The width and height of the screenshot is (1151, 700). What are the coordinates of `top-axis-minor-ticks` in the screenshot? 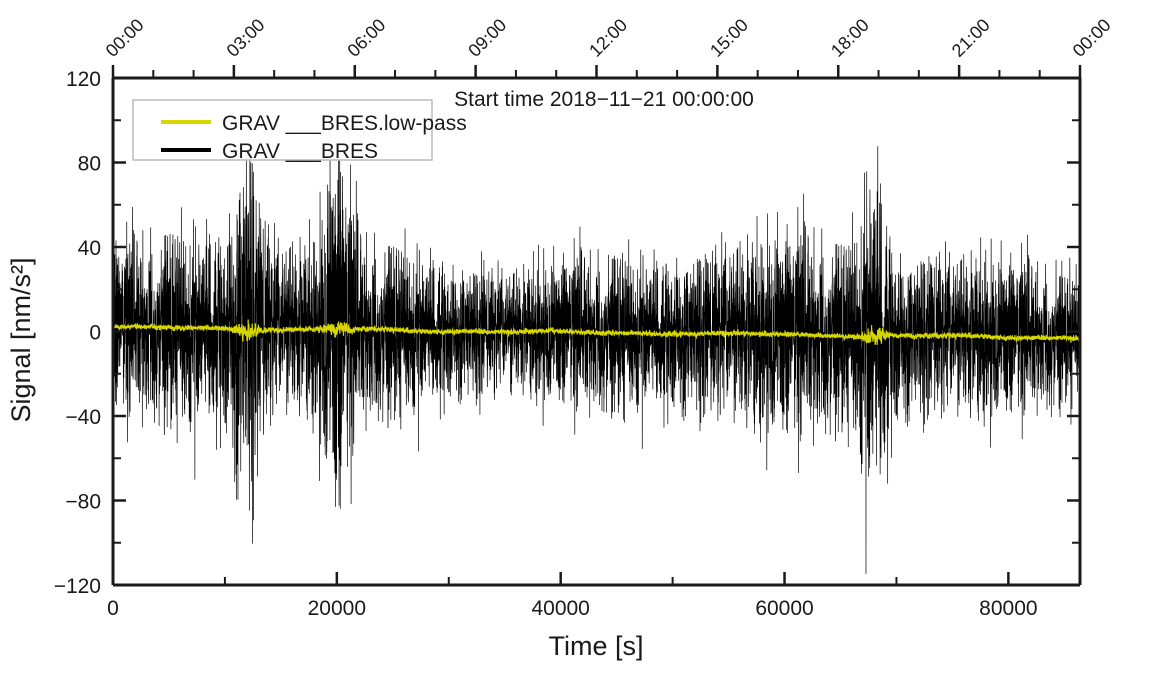 It's located at (596, 74).